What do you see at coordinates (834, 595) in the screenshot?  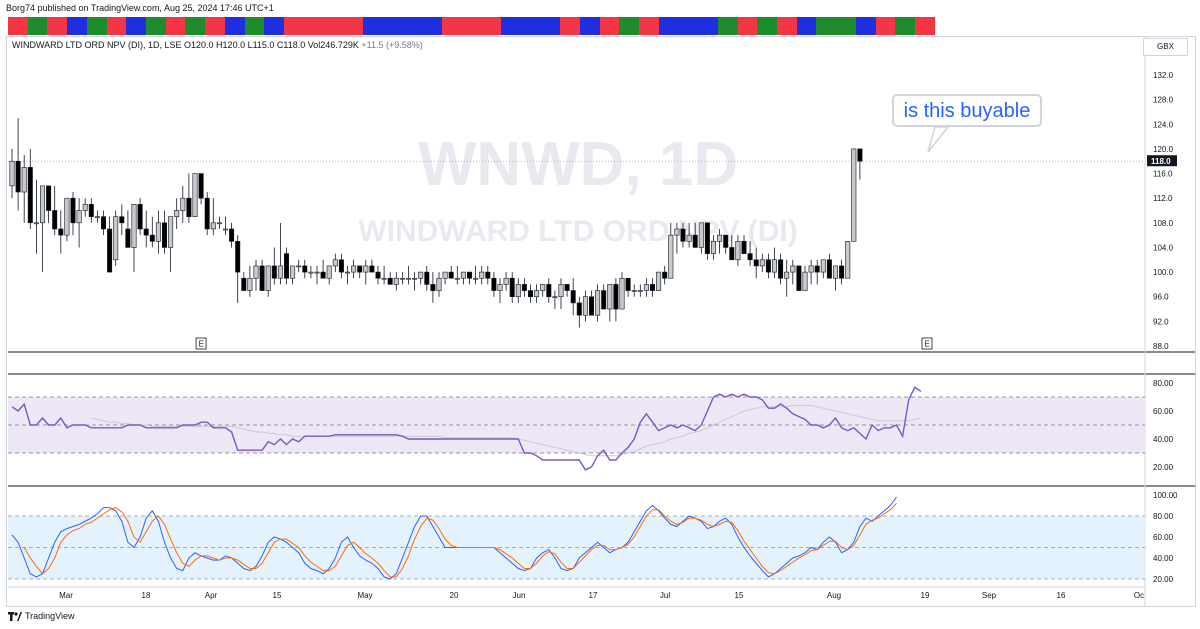 I see `time-tick-label: Aug` at bounding box center [834, 595].